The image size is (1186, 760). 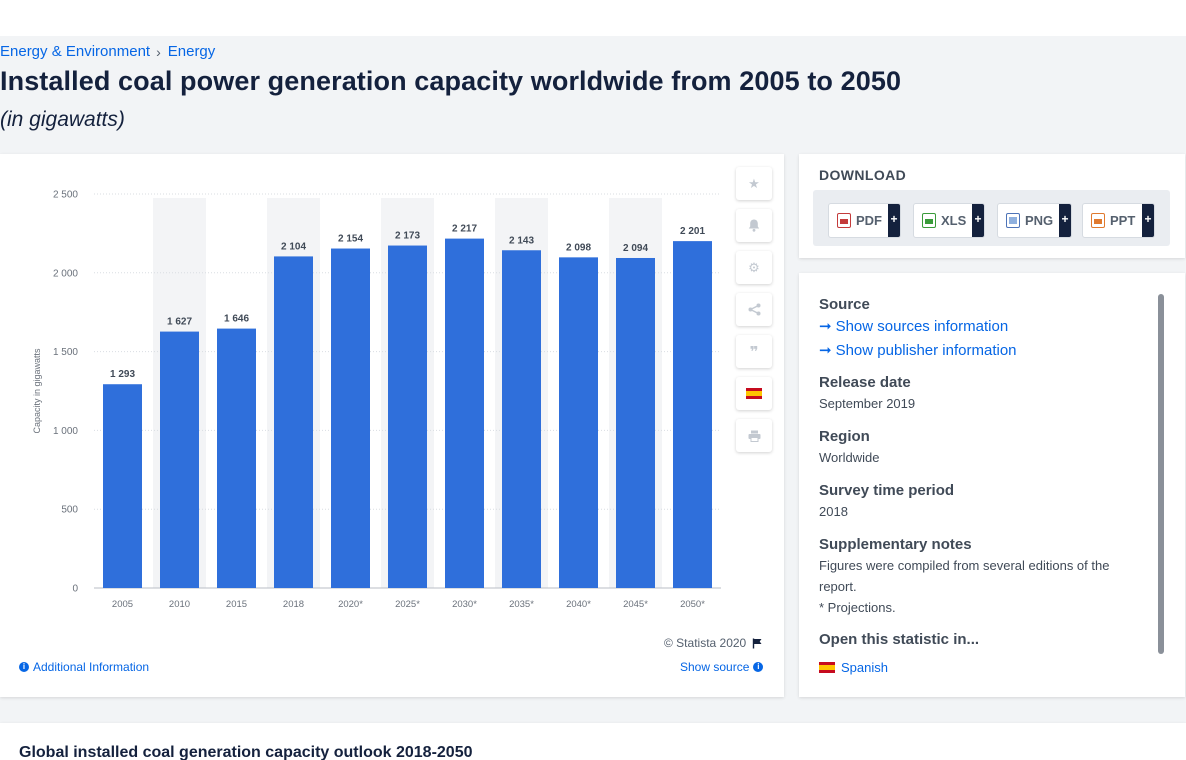 What do you see at coordinates (869, 220) in the screenshot?
I see `download-pdf-label: PDF` at bounding box center [869, 220].